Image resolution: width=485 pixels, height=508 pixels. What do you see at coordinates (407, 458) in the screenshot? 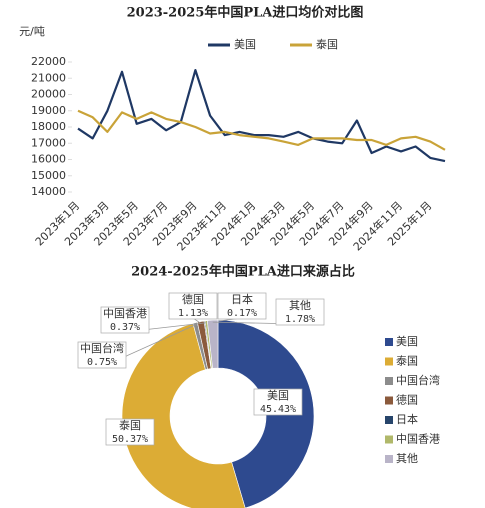
I see `legend-label: 其他` at bounding box center [407, 458].